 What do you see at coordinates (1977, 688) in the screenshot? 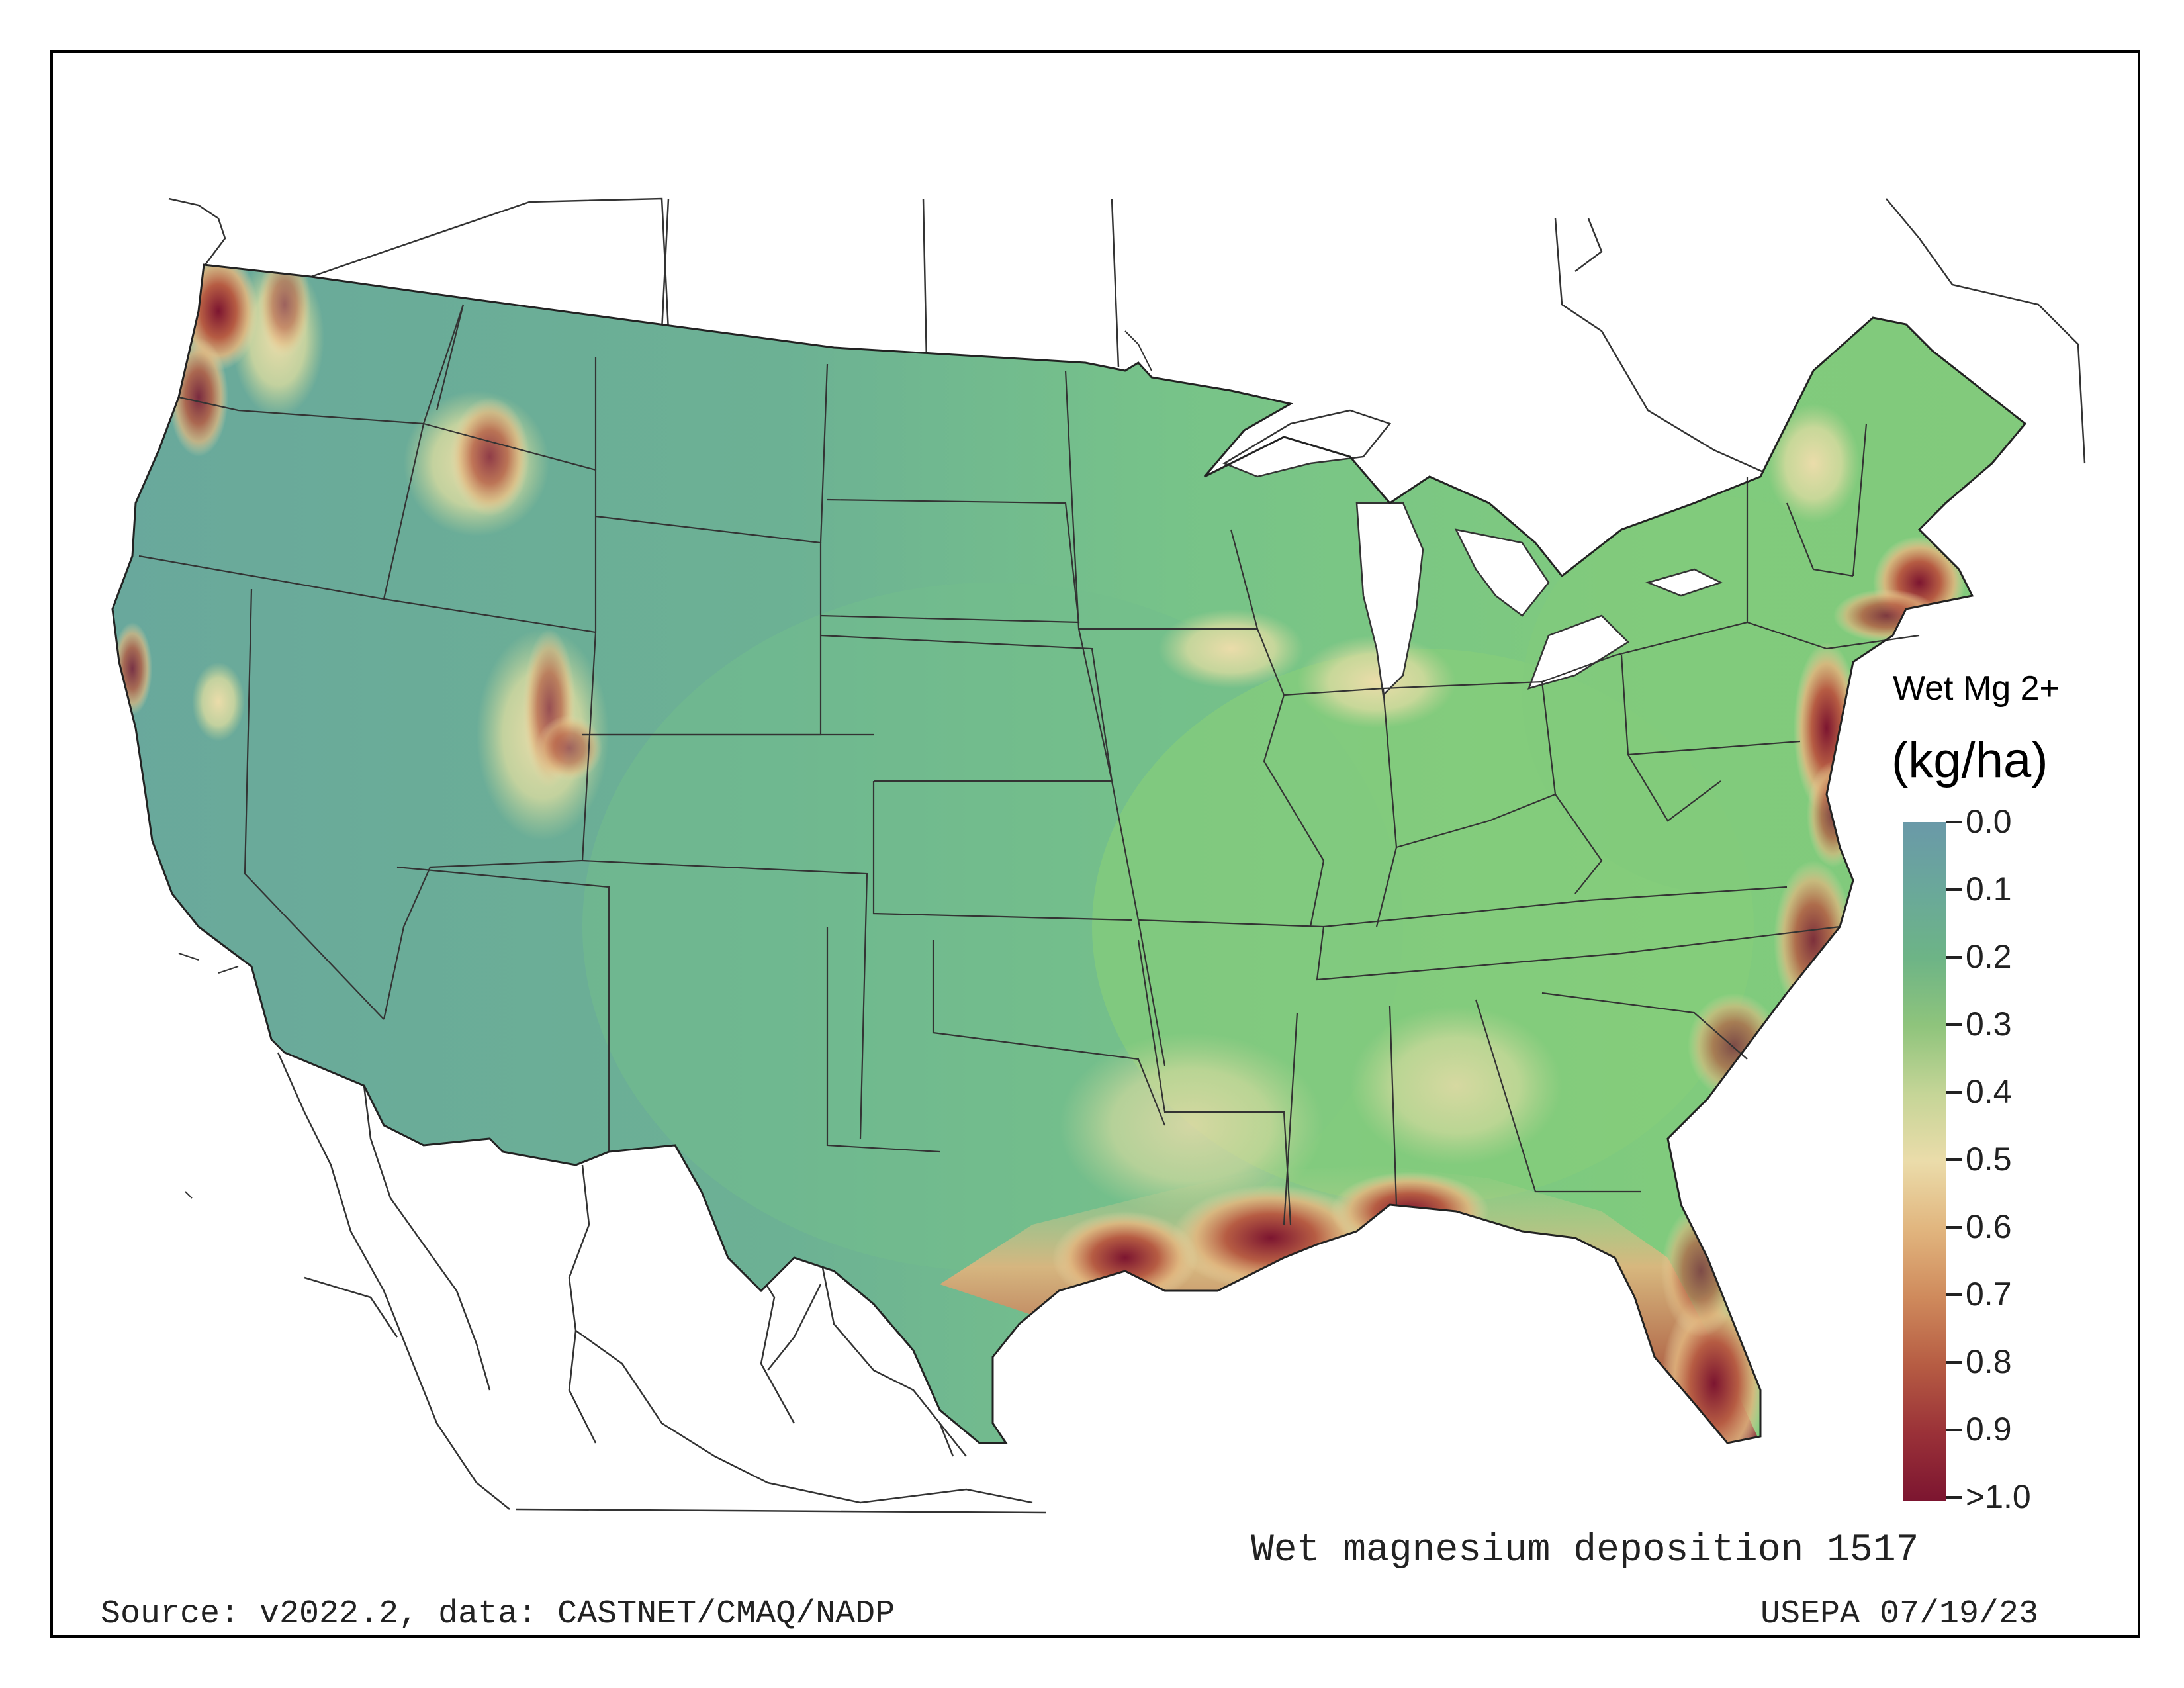
I see `legend-title: Wet Mg 2+` at bounding box center [1977, 688].